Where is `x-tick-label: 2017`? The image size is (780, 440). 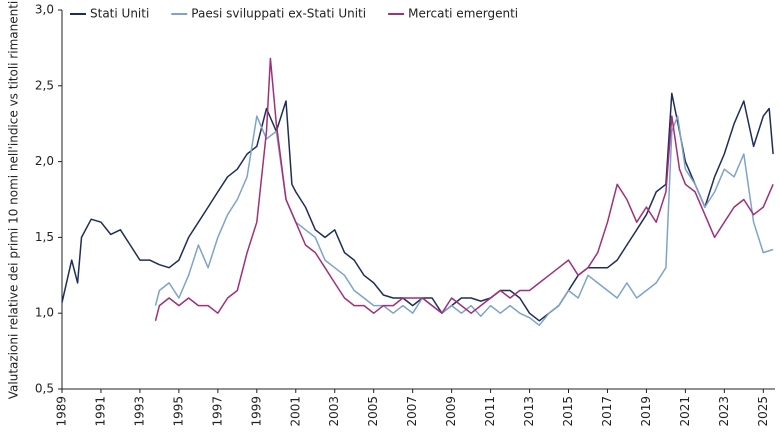
x-tick-label: 2017 is located at coordinates (607, 411).